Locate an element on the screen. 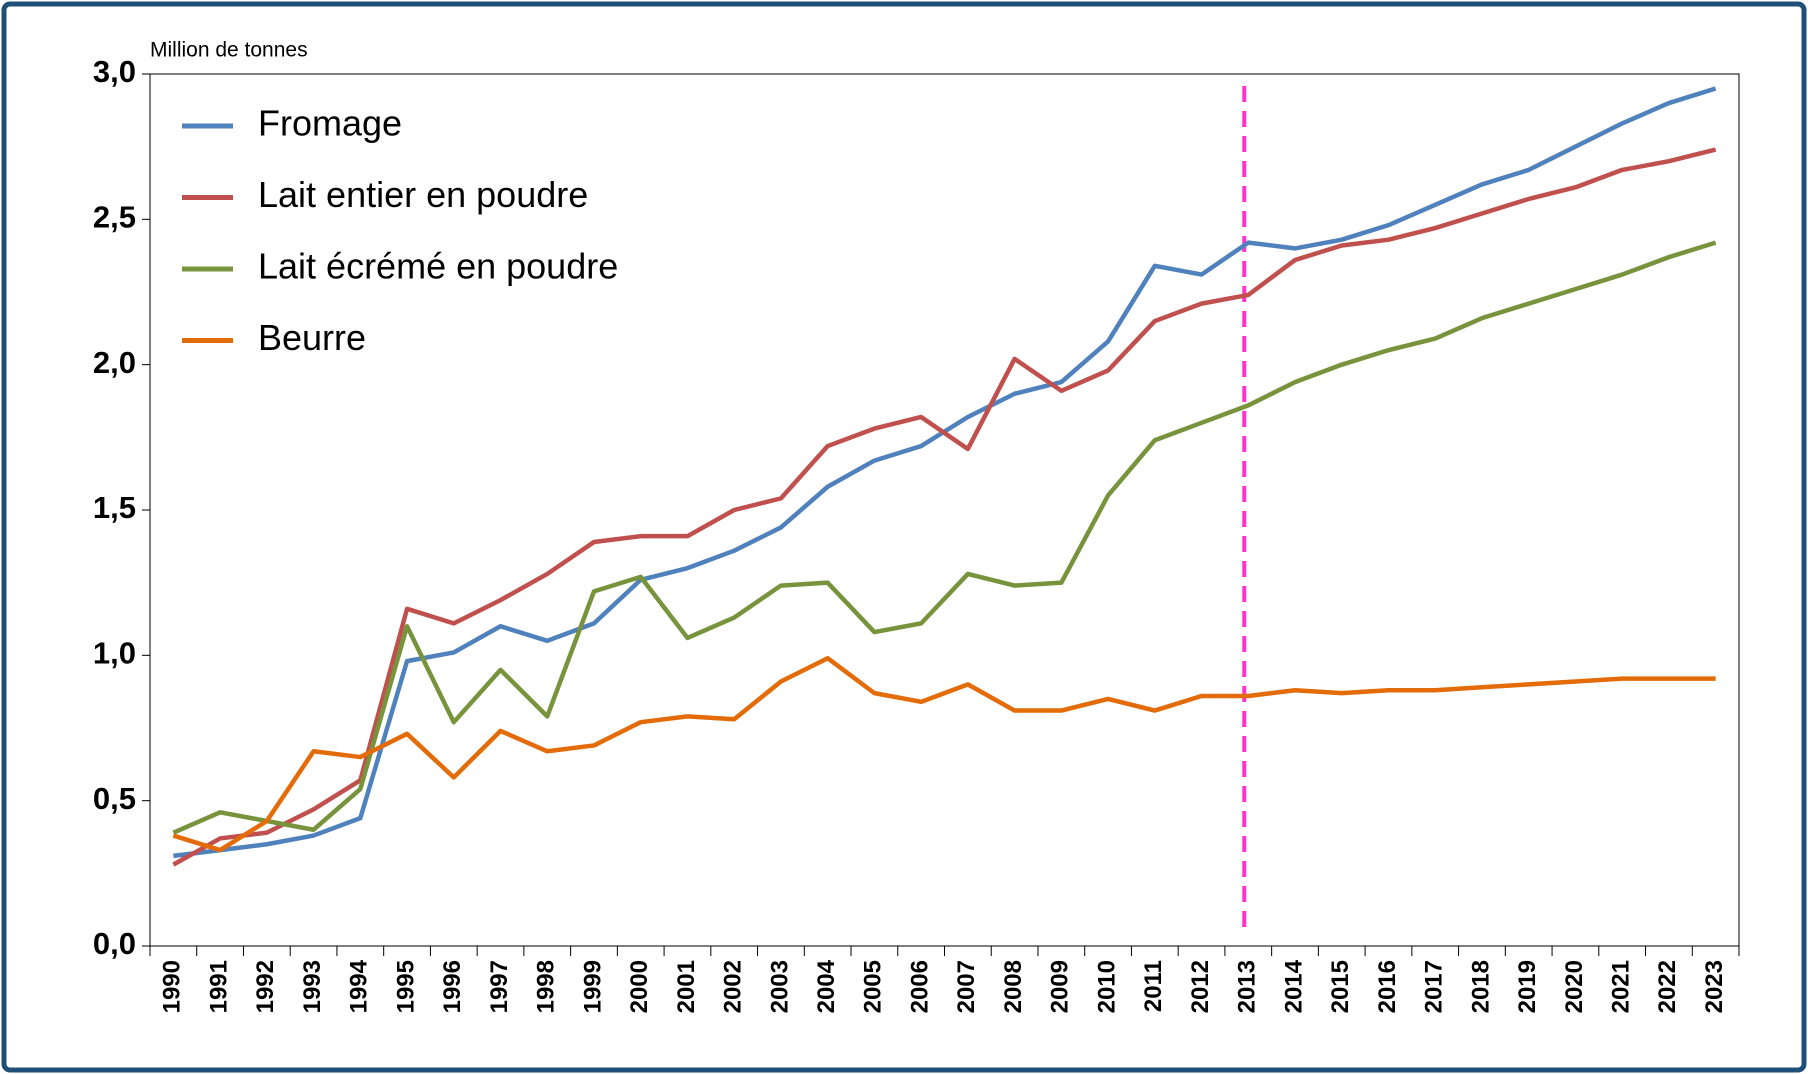  y-tick-label: 0,5 is located at coordinates (114, 798).